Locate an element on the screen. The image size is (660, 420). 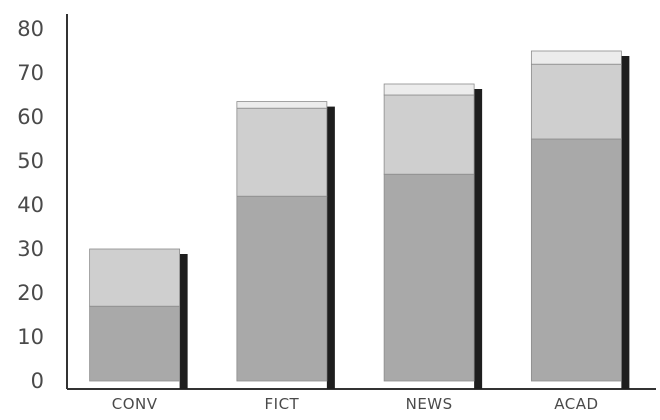
y-tick-label: 20 is located at coordinates (30, 293).